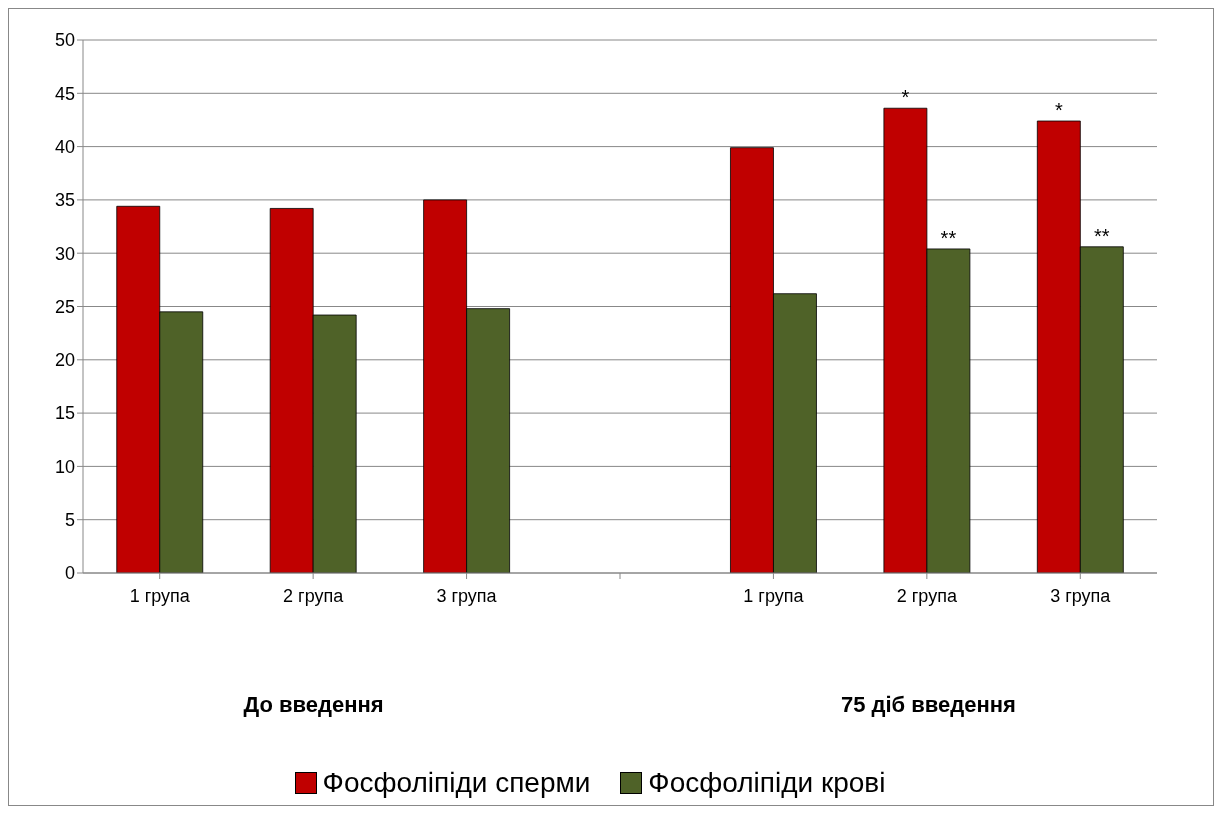 Image resolution: width=1222 pixels, height=814 pixels. What do you see at coordinates (313, 705) in the screenshot?
I see `text: До введення` at bounding box center [313, 705].